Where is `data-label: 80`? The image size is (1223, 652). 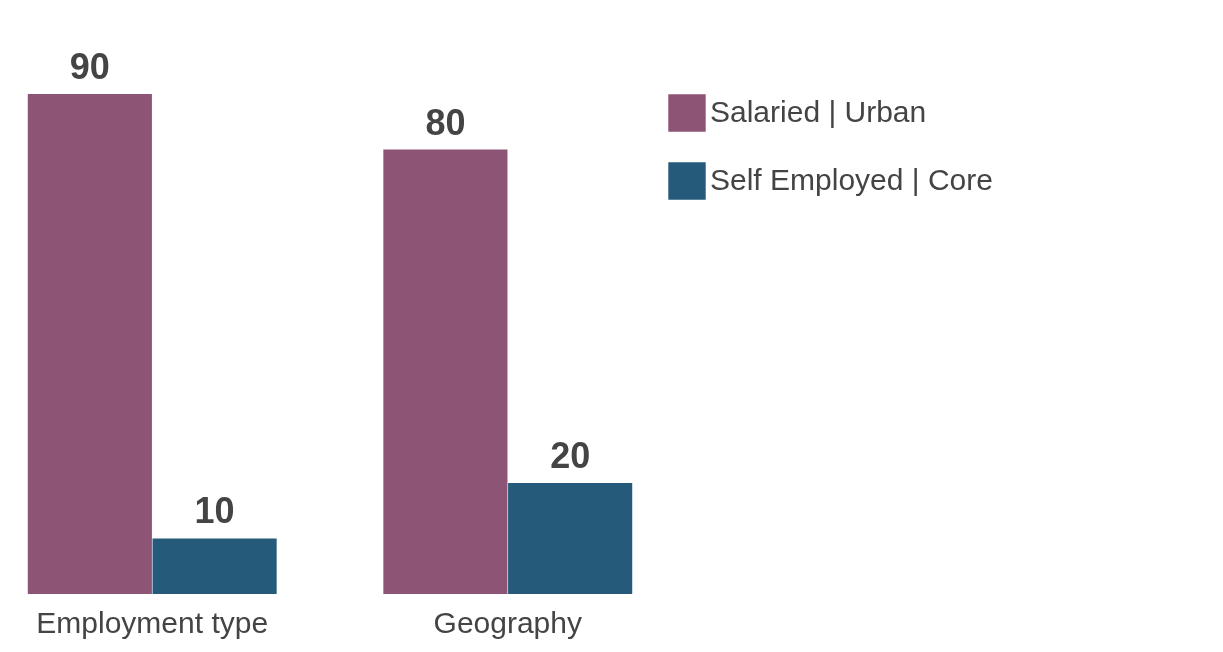
data-label: 80 is located at coordinates (445, 122).